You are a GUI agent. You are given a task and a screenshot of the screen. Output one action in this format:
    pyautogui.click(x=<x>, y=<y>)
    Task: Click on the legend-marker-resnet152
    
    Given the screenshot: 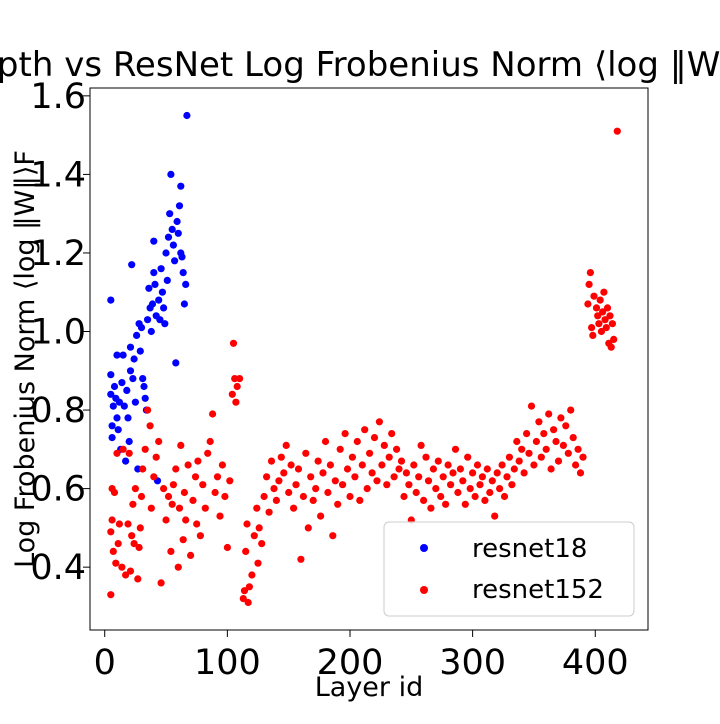 What is the action you would take?
    pyautogui.click(x=424, y=590)
    